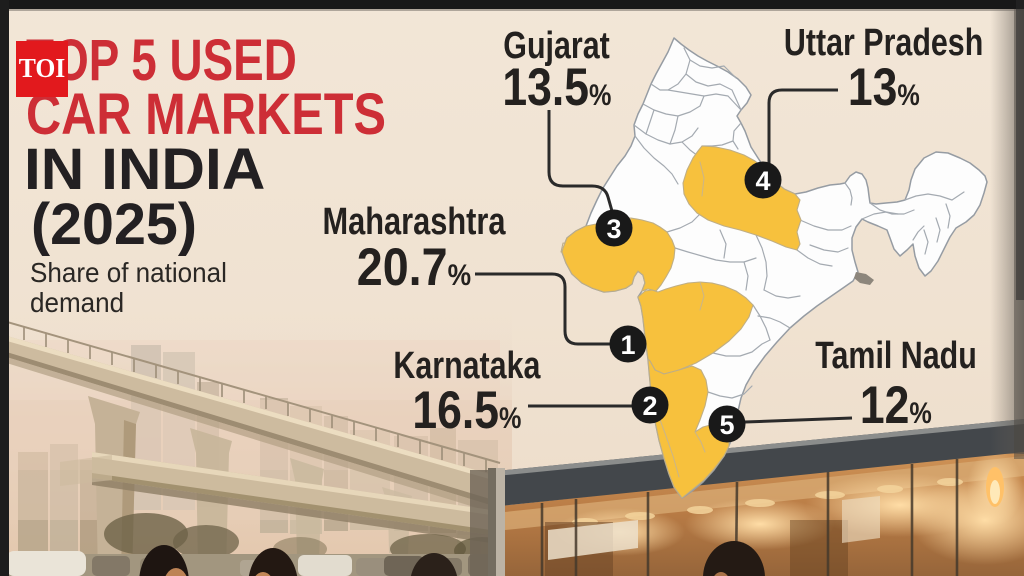  Describe the element at coordinates (649, 406) in the screenshot. I see `svg-text: 2` at that location.